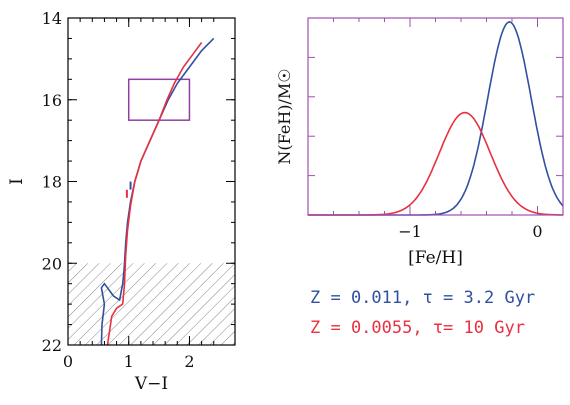  I want to click on mdf-x-tick-label: 0, so click(537, 231).